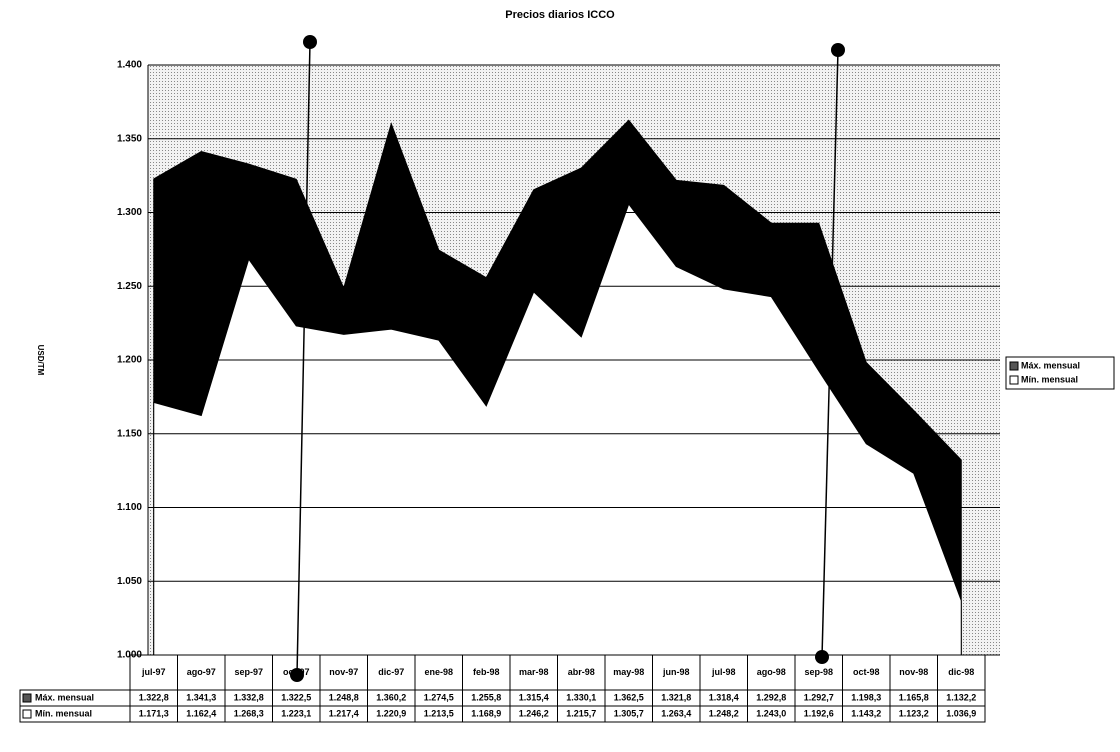 The height and width of the screenshot is (752, 1120). What do you see at coordinates (723, 672) in the screenshot?
I see `table-header: jul-98` at bounding box center [723, 672].